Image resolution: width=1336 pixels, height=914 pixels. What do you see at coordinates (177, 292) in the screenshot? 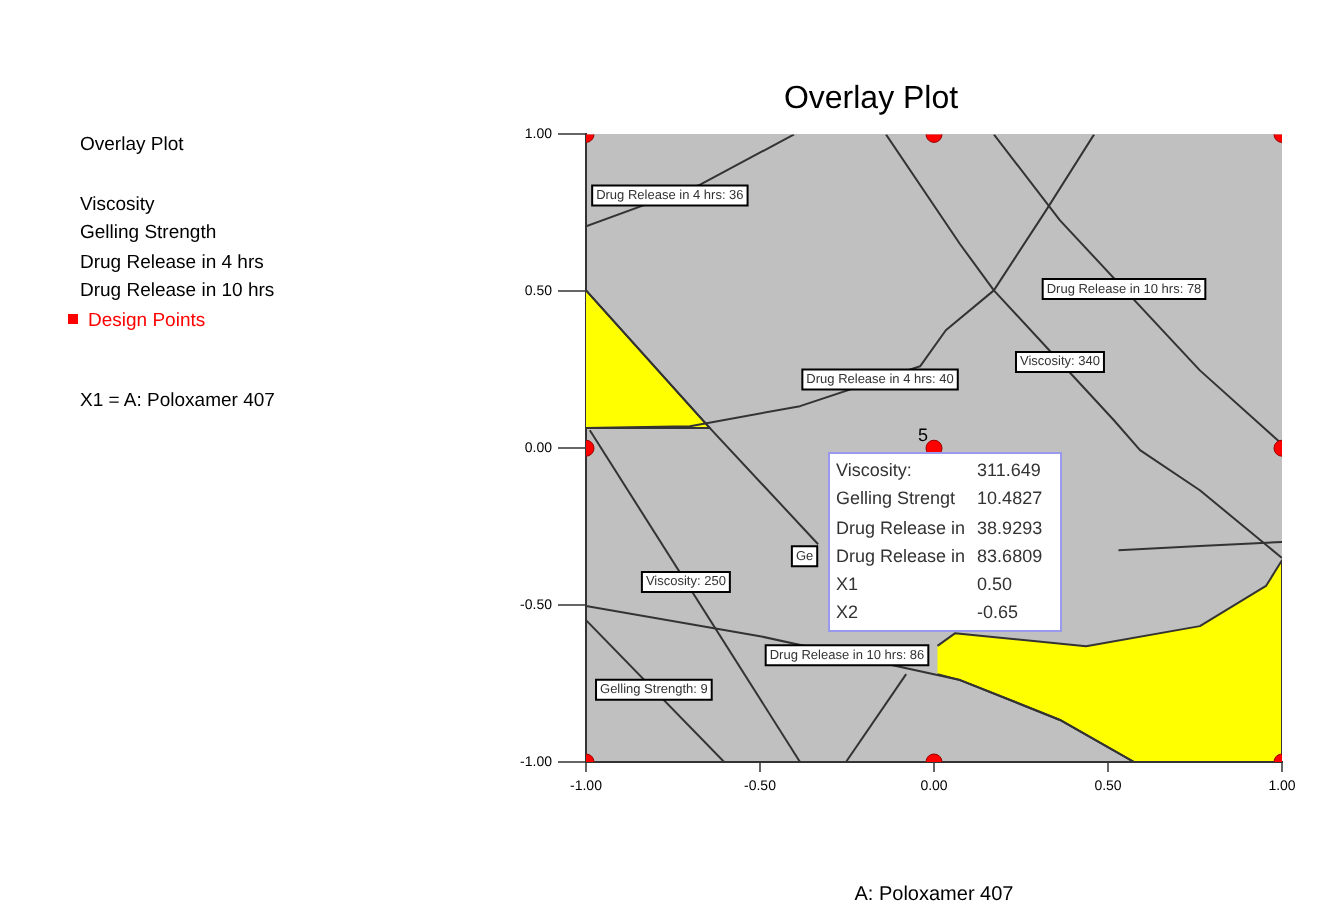
I see `text: Drug Release in 10 hrs` at bounding box center [177, 292].